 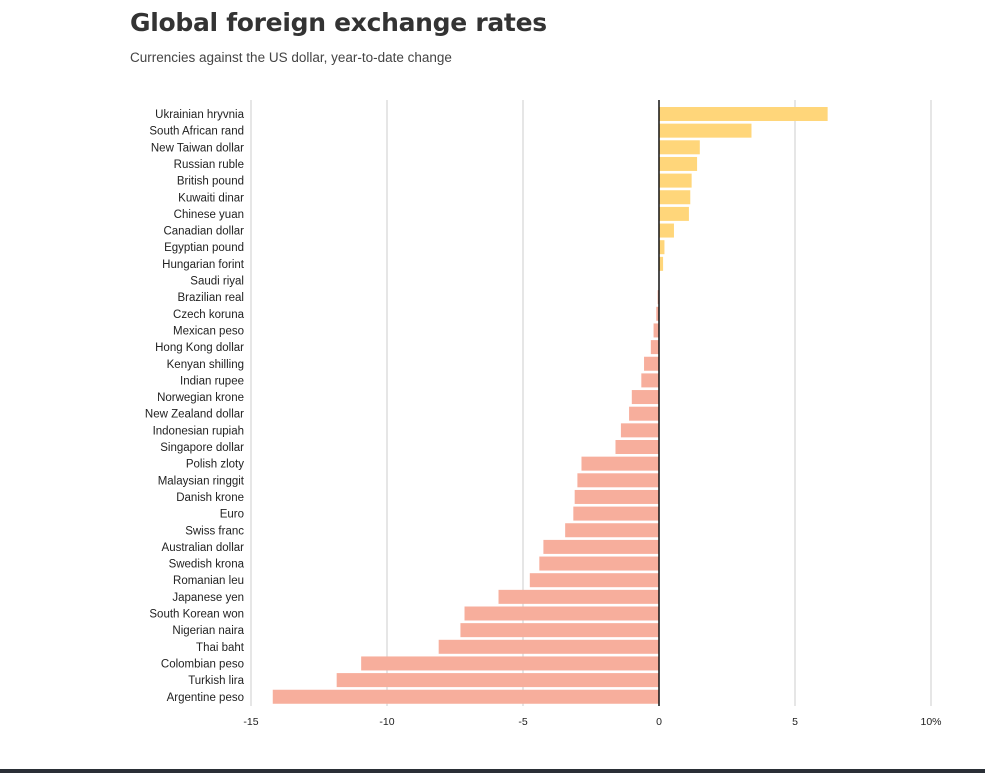 I want to click on category-label: Japanese yen, so click(x=208, y=598).